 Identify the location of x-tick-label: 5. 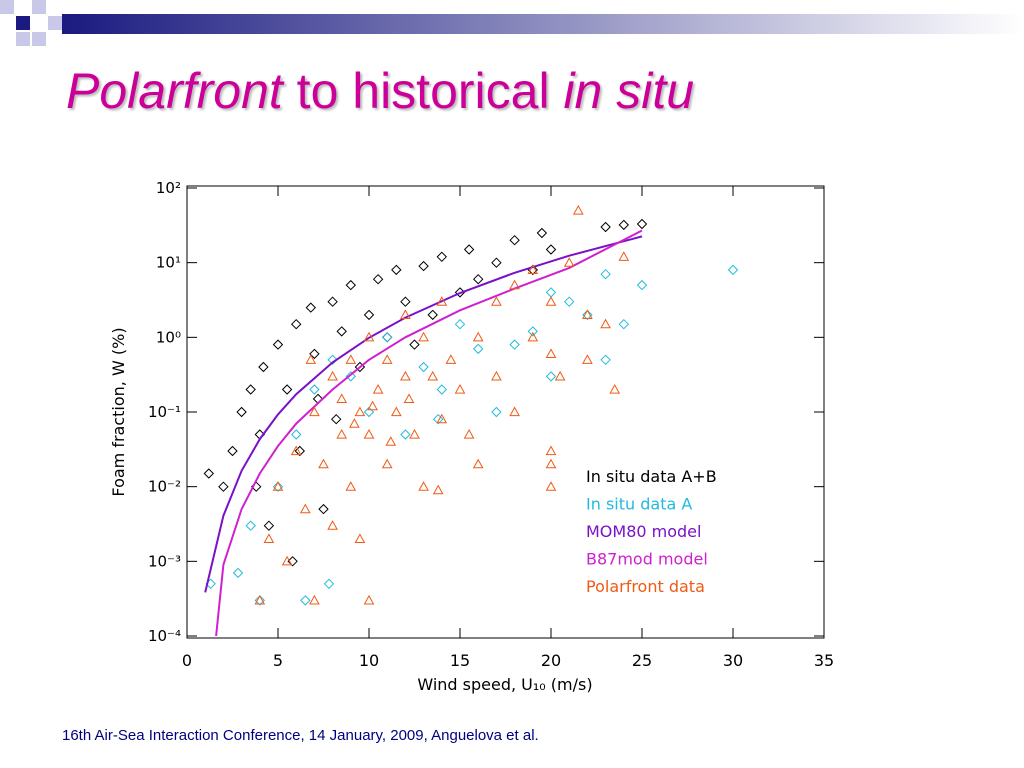
(278, 660).